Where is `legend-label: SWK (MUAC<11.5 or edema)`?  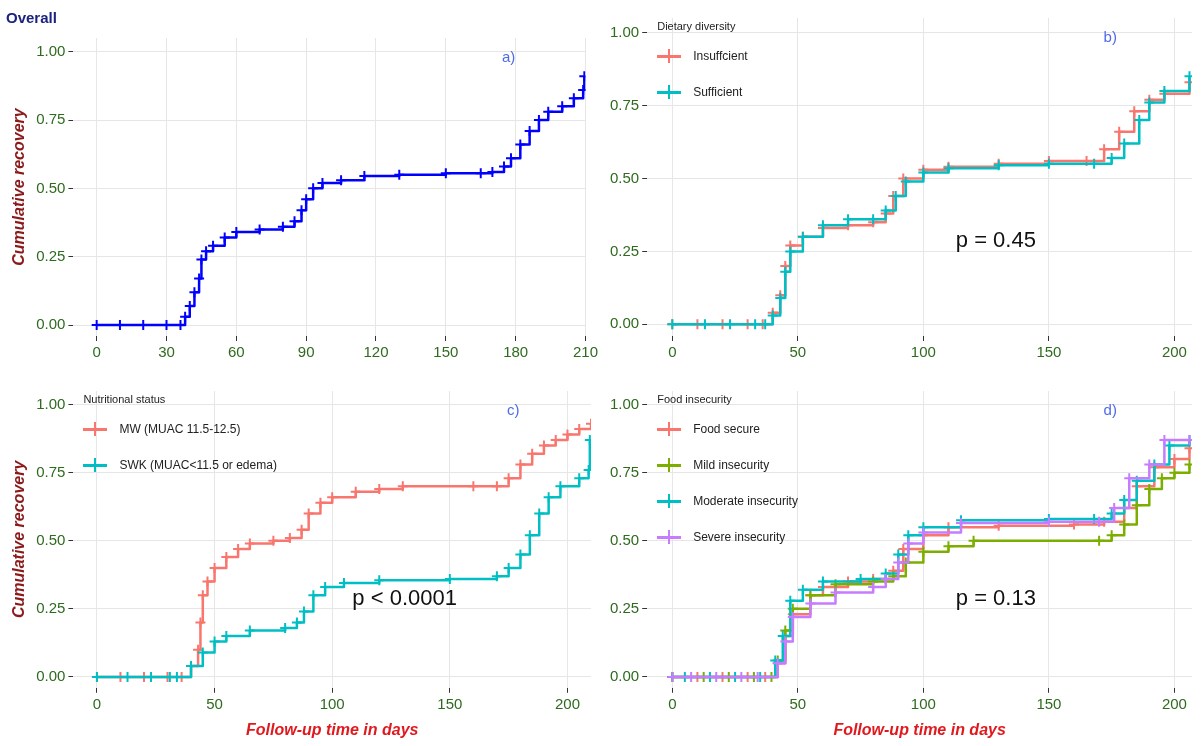 legend-label: SWK (MUAC<11.5 or edema) is located at coordinates (198, 465).